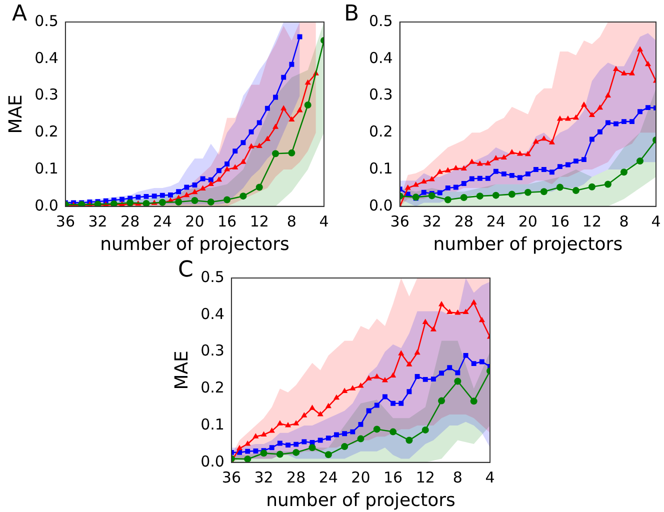 The image size is (664, 512). What do you see at coordinates (352, 14) in the screenshot?
I see `chart-title: B` at bounding box center [352, 14].